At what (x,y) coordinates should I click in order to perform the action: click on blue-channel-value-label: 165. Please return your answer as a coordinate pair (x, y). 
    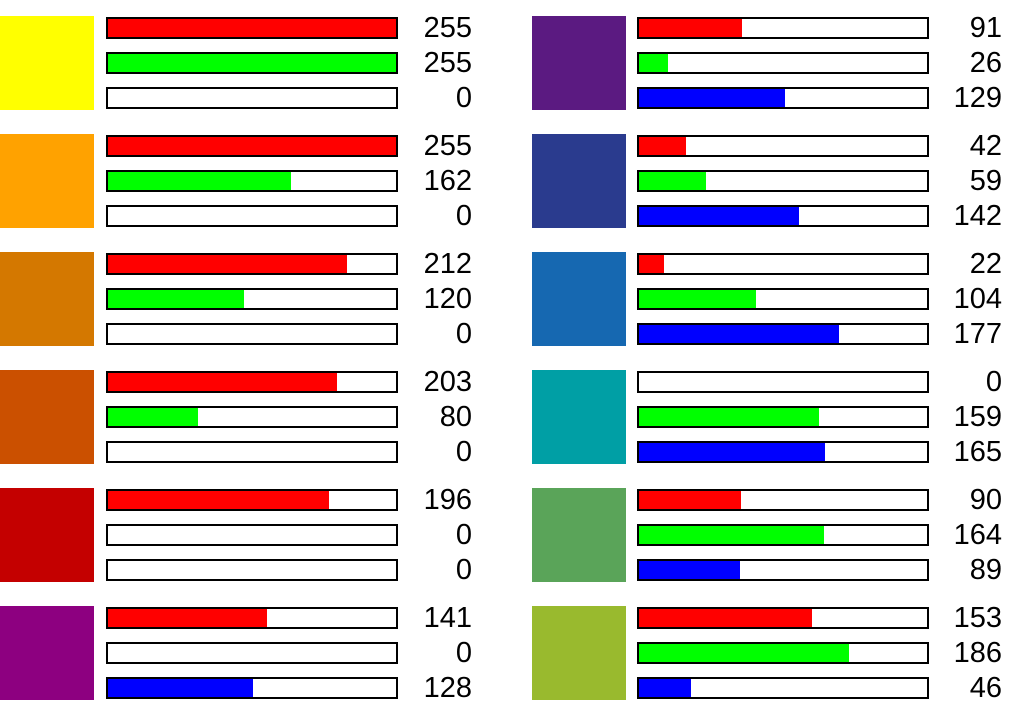
    Looking at the image, I should click on (977, 452).